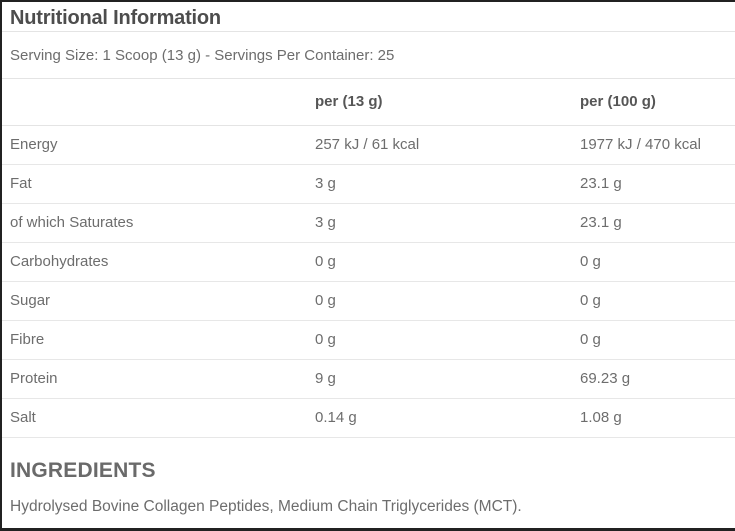 The image size is (735, 531). What do you see at coordinates (158, 262) in the screenshot?
I see `nutrient-label: Carbohydrates` at bounding box center [158, 262].